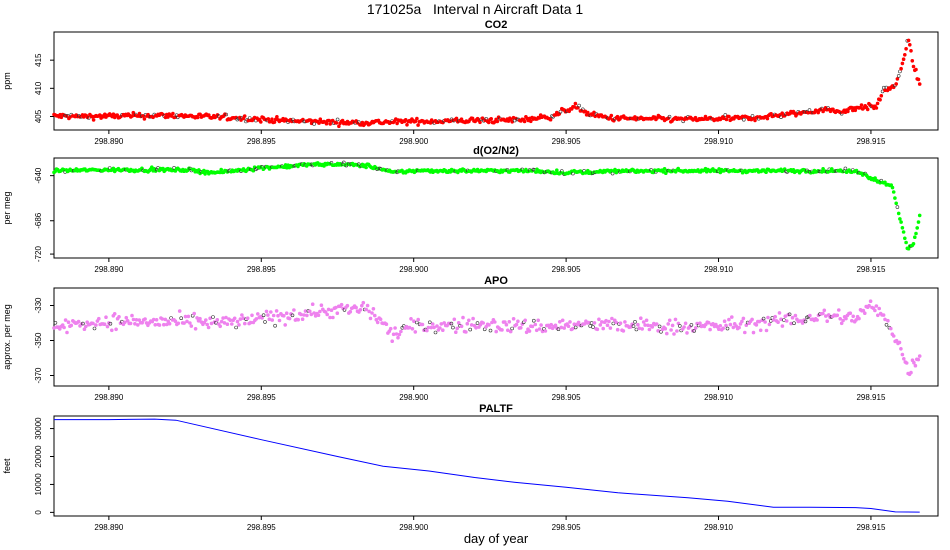  I want to click on x-axis-label: day of year, so click(496, 538).